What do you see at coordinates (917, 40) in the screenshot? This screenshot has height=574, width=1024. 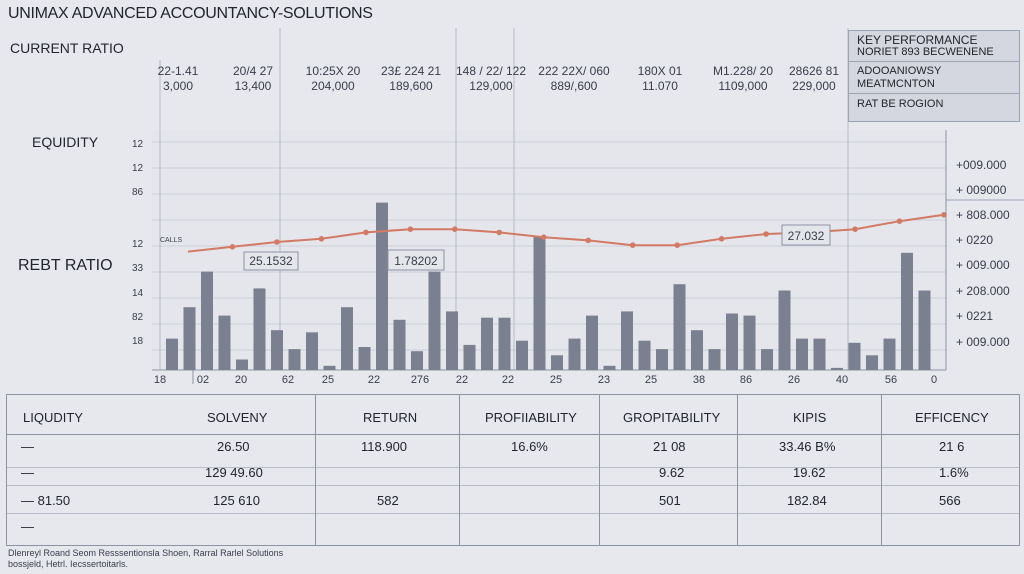 I see `kpi-title: KEY PERFORMANCE` at bounding box center [917, 40].